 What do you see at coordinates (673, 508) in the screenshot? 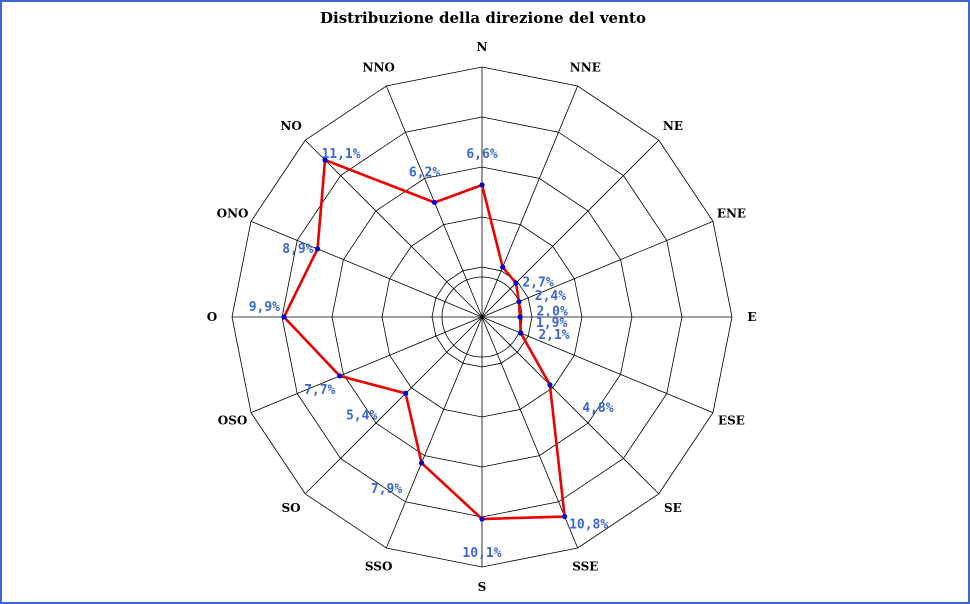
I see `direction-label-se: SE` at bounding box center [673, 508].